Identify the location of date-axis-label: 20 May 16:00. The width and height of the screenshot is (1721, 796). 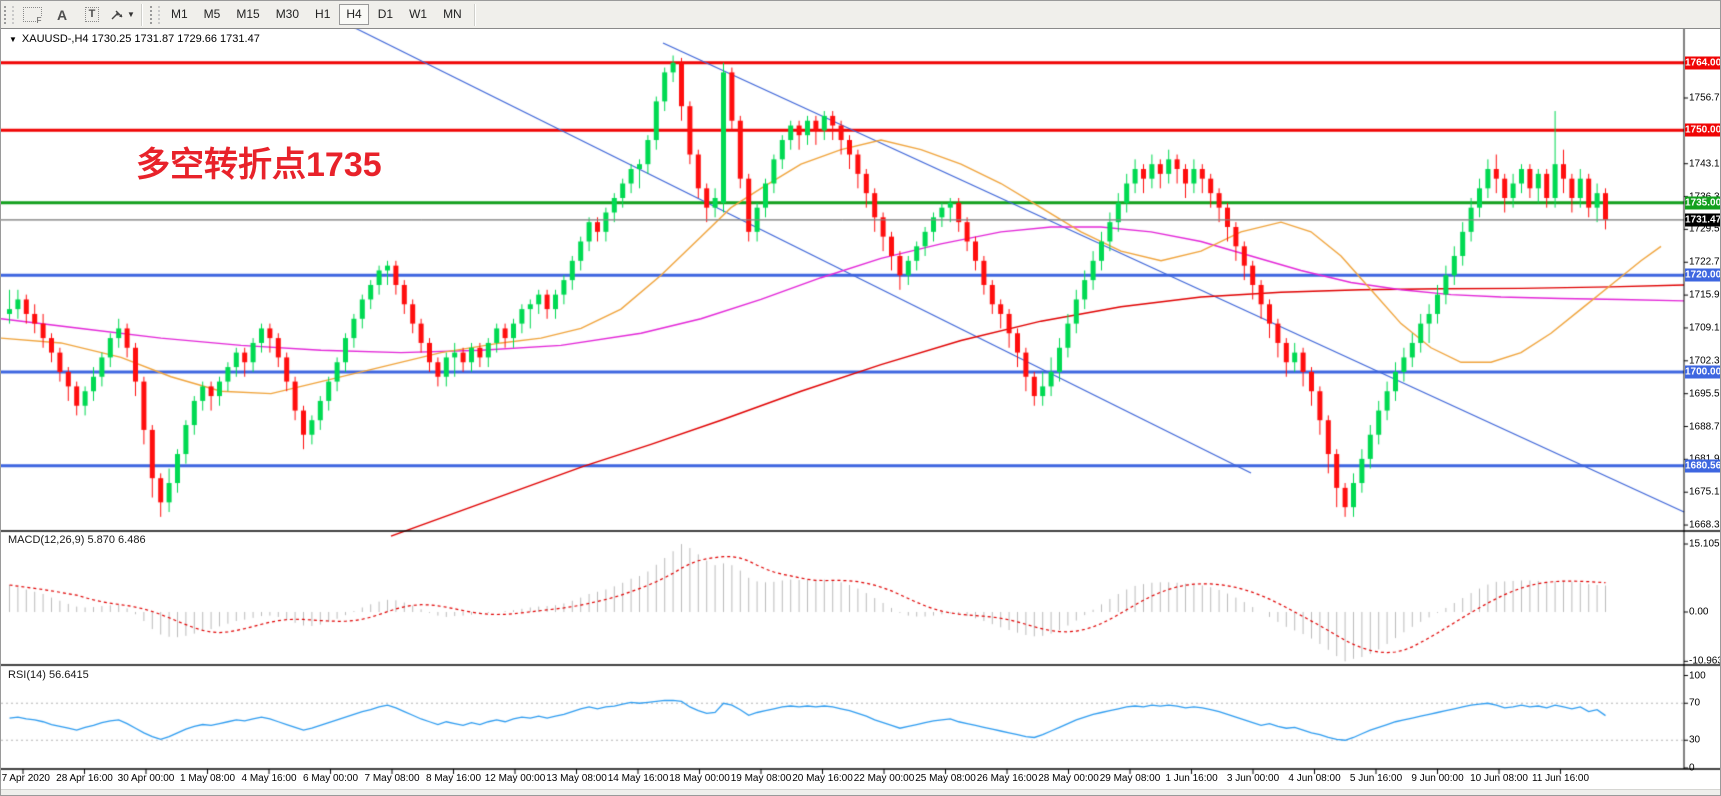
(822, 778).